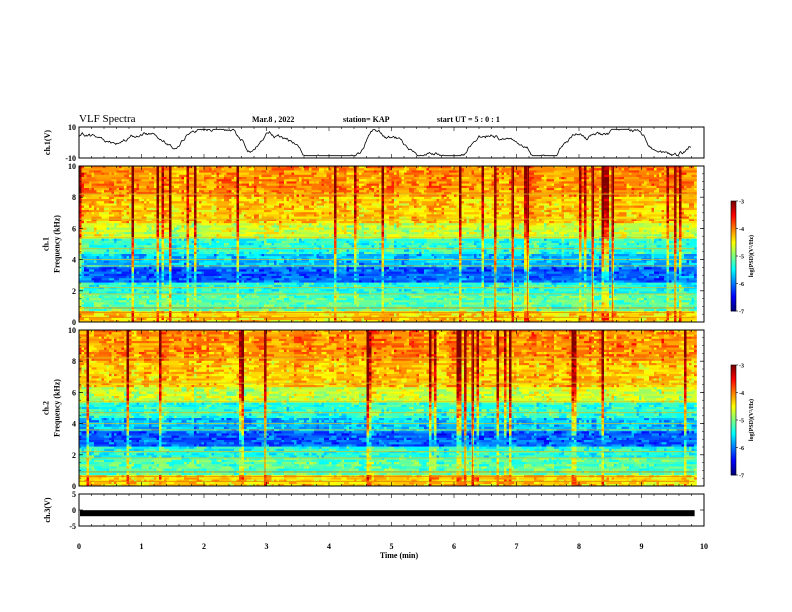 The width and height of the screenshot is (792, 612). I want to click on x-tick-label: 6, so click(454, 546).